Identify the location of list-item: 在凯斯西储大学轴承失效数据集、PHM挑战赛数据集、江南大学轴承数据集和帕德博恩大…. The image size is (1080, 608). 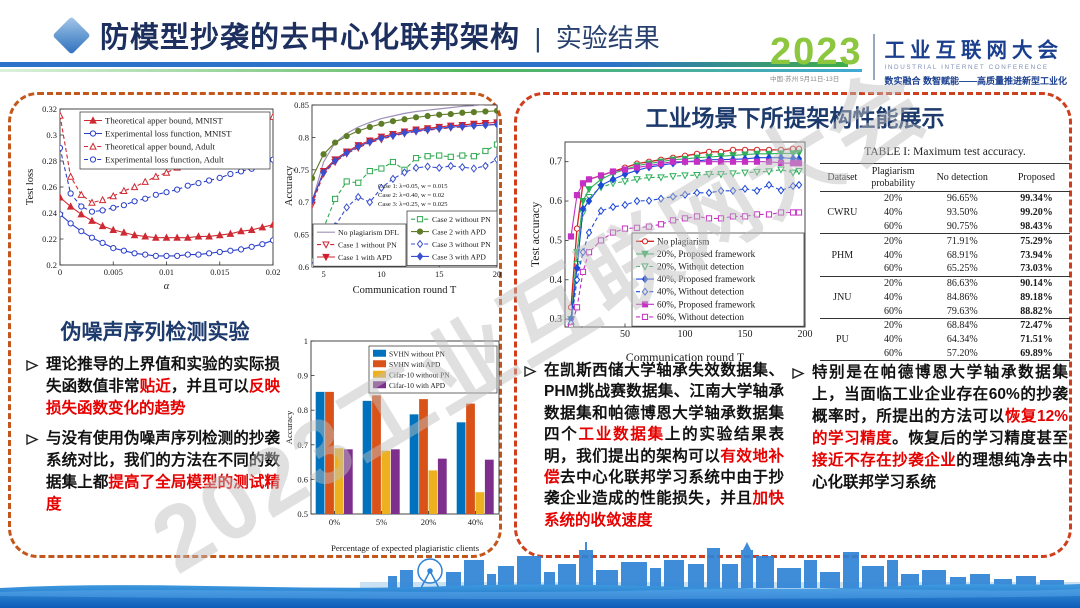
(654, 445).